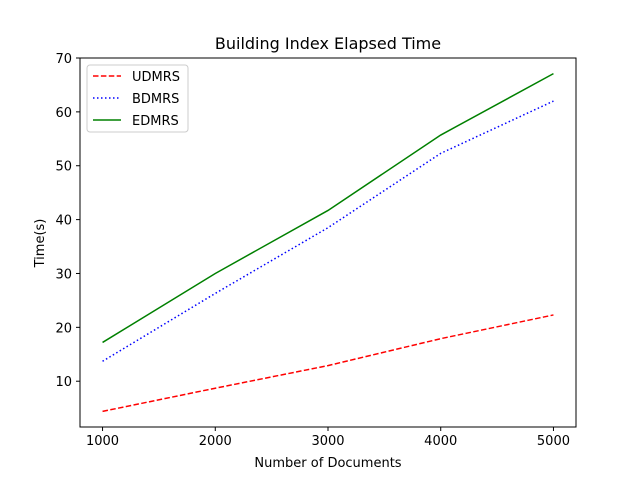 The image size is (640, 480). What do you see at coordinates (327, 463) in the screenshot?
I see `x-axis-label: Number of Documents` at bounding box center [327, 463].